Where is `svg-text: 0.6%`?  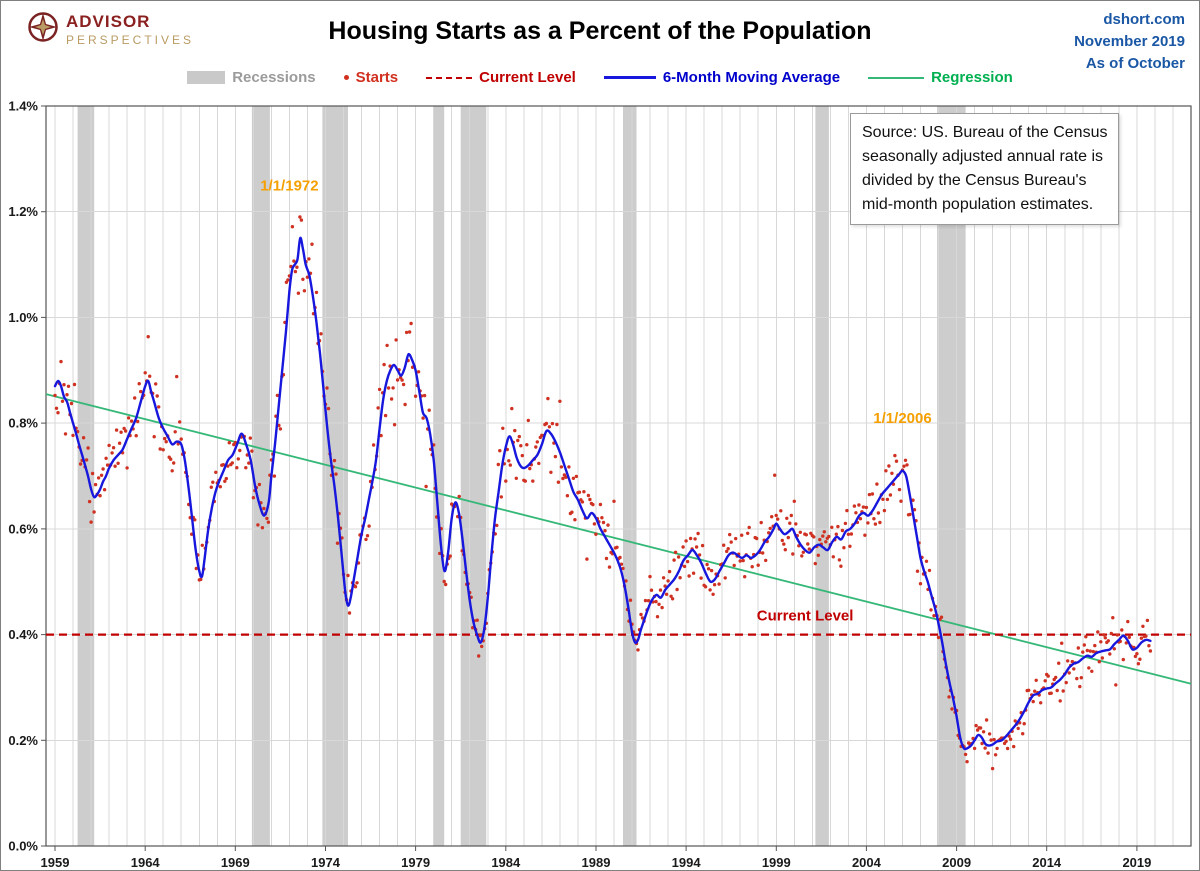 svg-text: 0.6% is located at coordinates (23, 528).